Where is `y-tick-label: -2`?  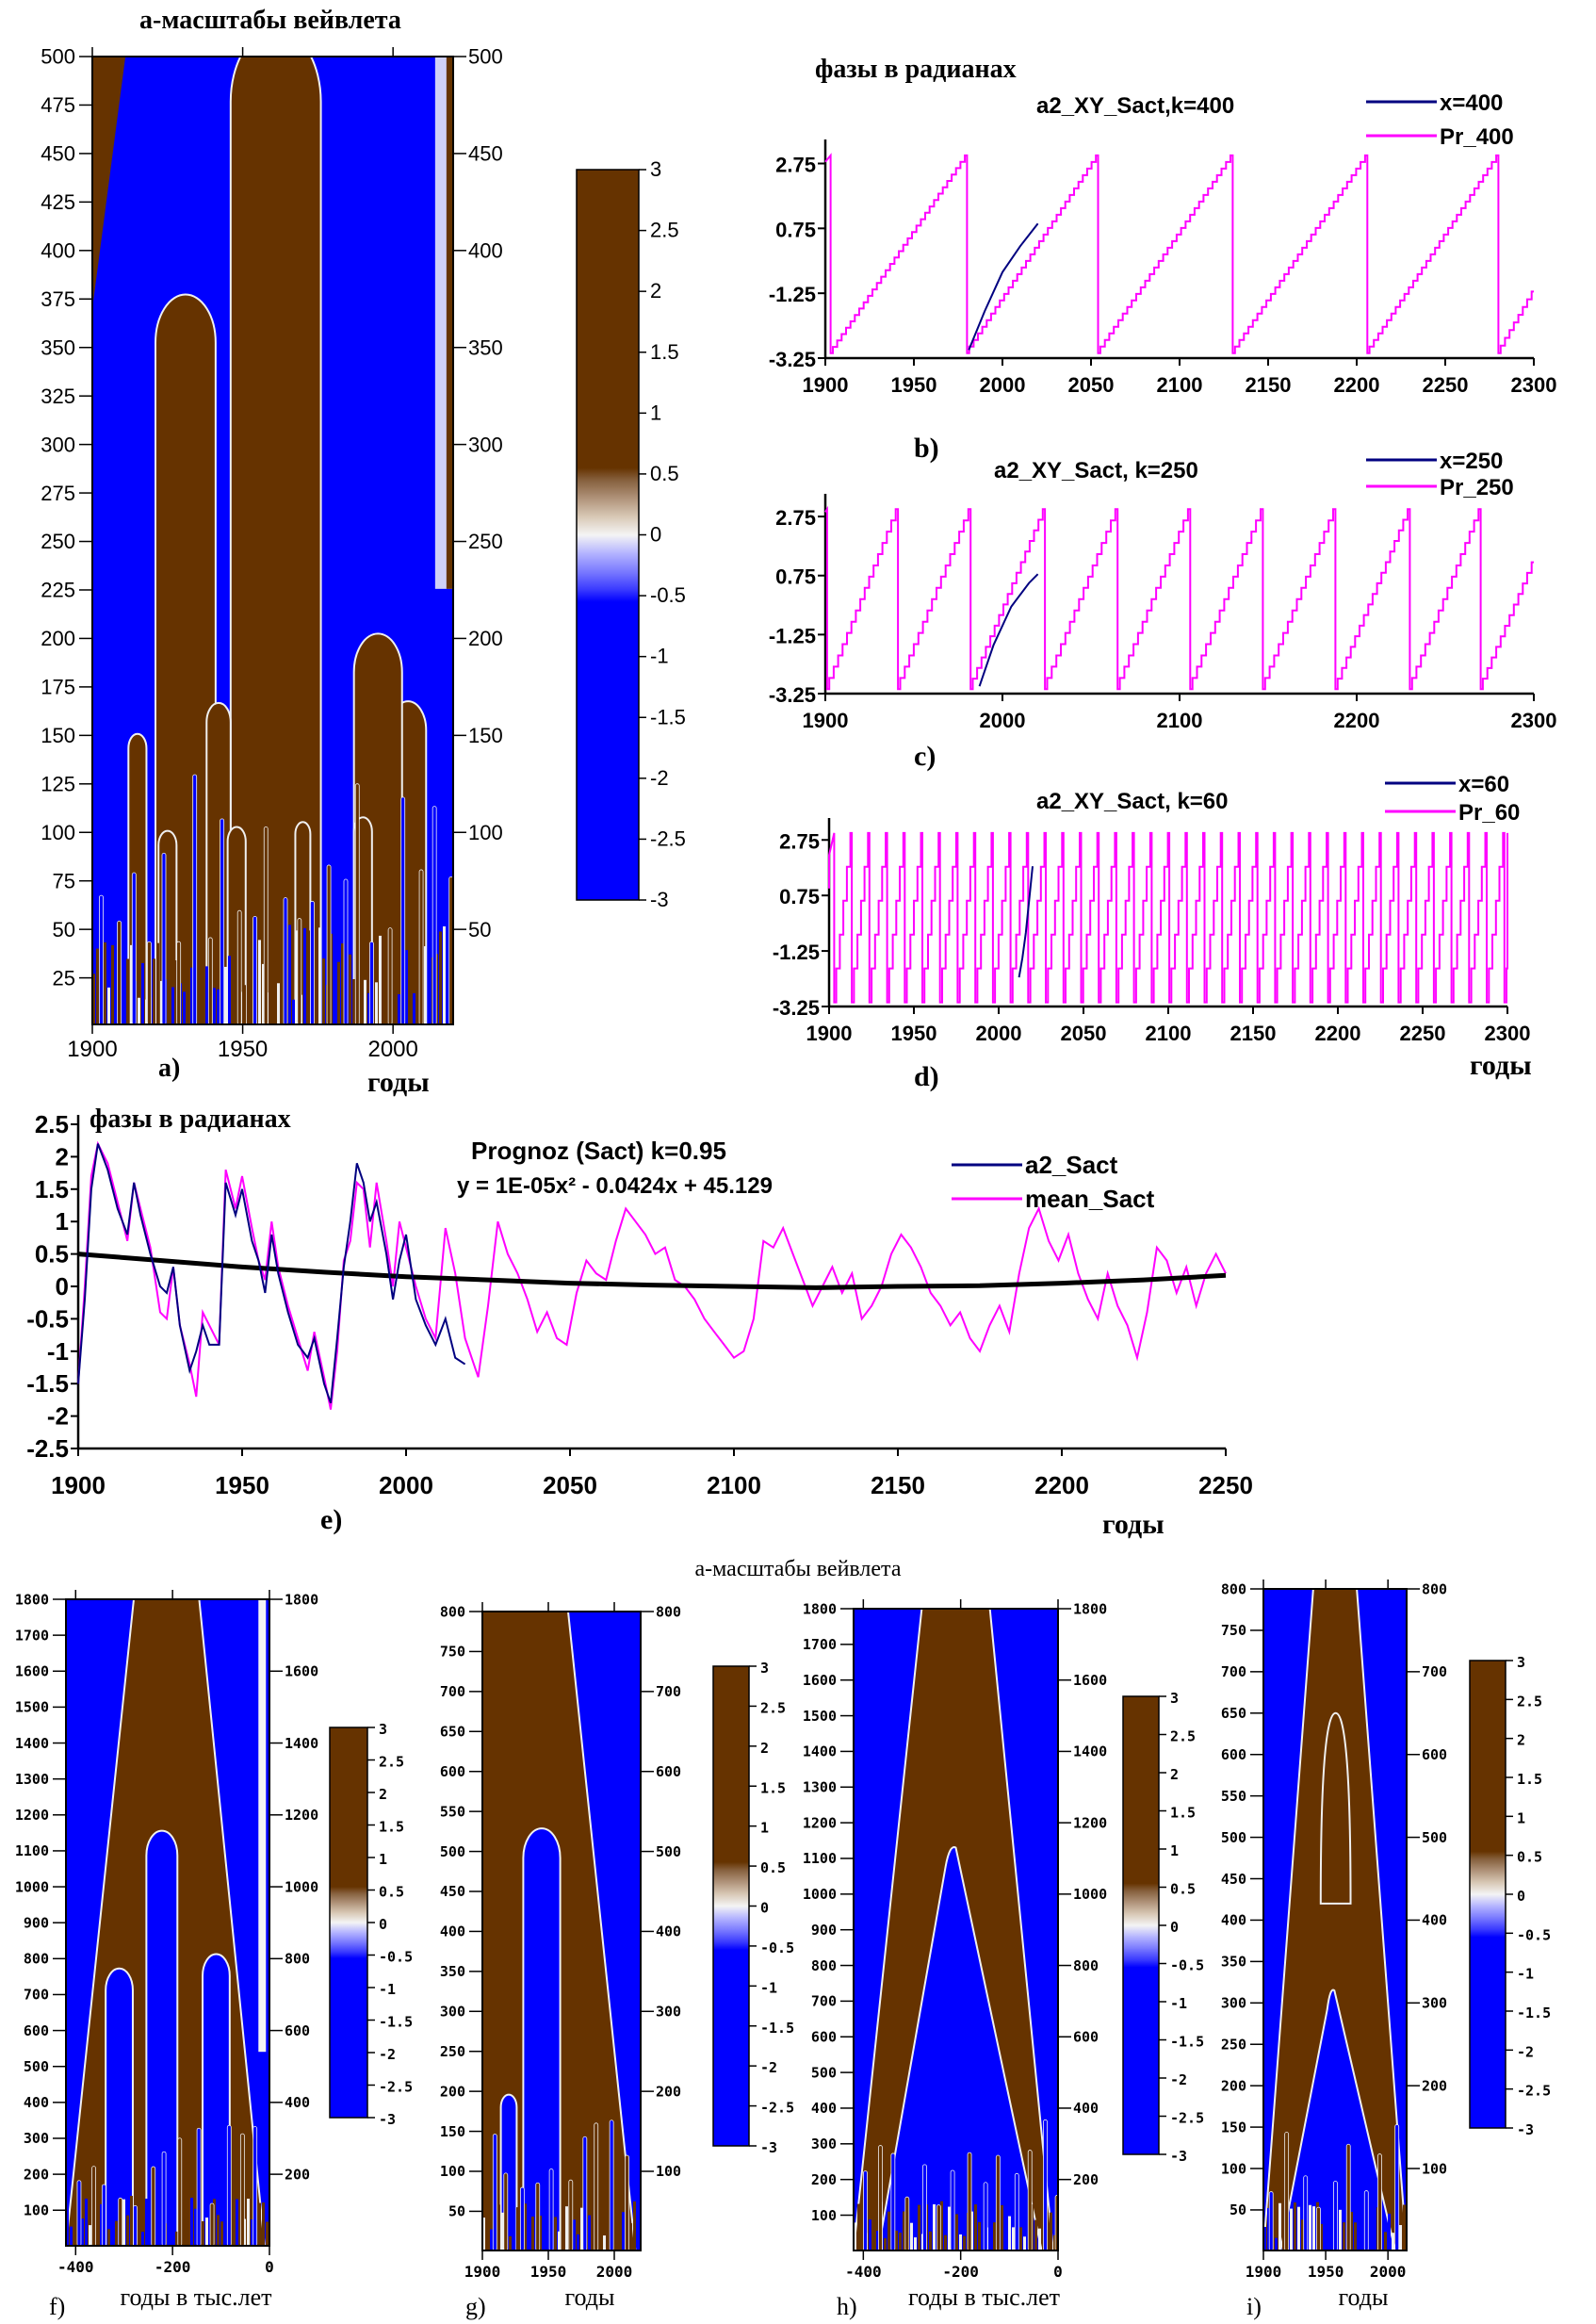 y-tick-label: -2 is located at coordinates (58, 1416).